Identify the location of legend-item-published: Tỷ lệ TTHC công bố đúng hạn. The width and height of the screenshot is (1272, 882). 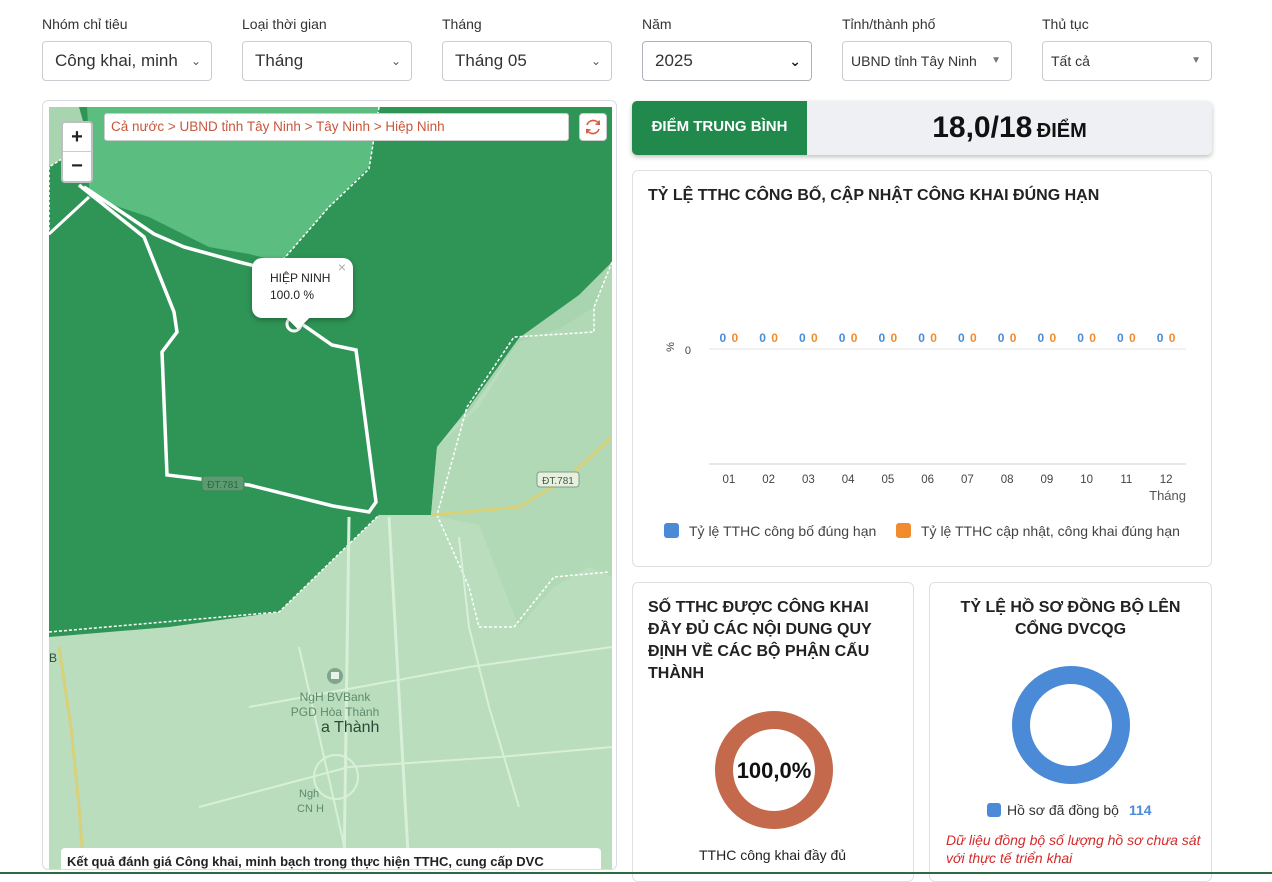
(770, 531).